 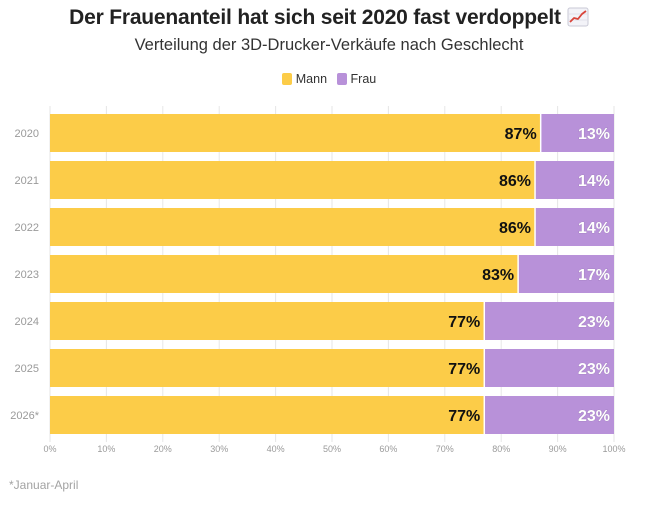 What do you see at coordinates (594, 275) in the screenshot?
I see `data-label-frau: 17%` at bounding box center [594, 275].